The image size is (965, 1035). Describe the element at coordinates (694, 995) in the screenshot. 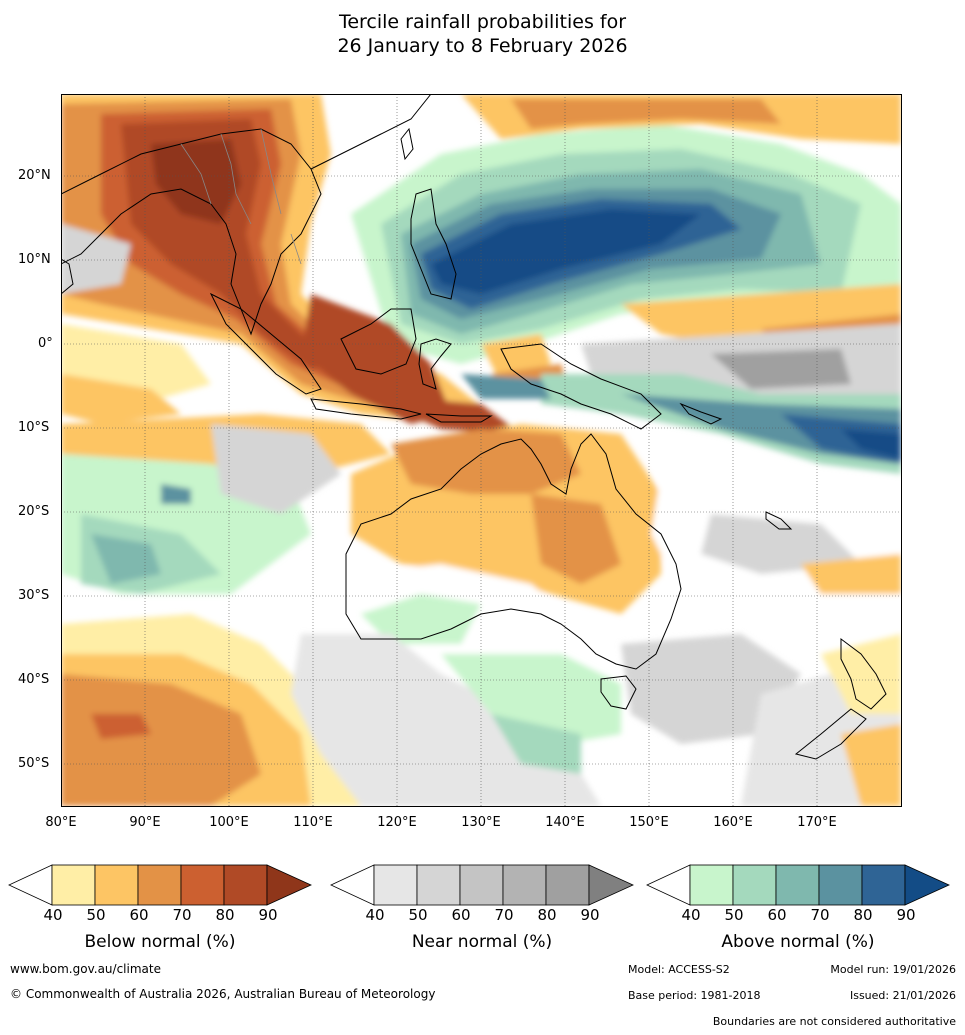

I see `base-period-text: Base period: 1981-2018` at that location.